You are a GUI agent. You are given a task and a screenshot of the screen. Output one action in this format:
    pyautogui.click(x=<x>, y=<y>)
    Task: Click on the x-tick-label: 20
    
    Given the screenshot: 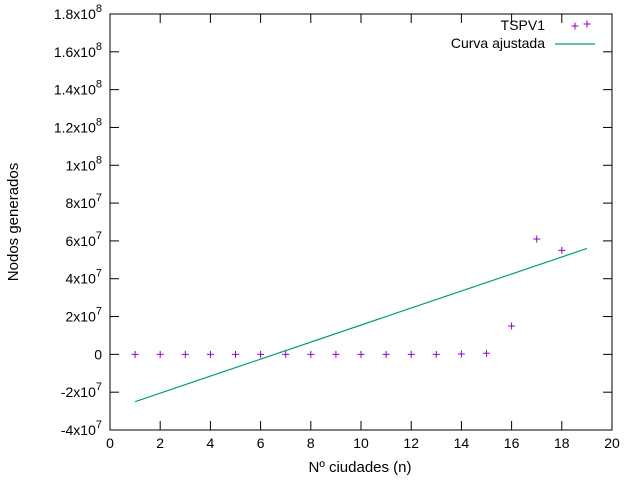 What is the action you would take?
    pyautogui.click(x=612, y=443)
    